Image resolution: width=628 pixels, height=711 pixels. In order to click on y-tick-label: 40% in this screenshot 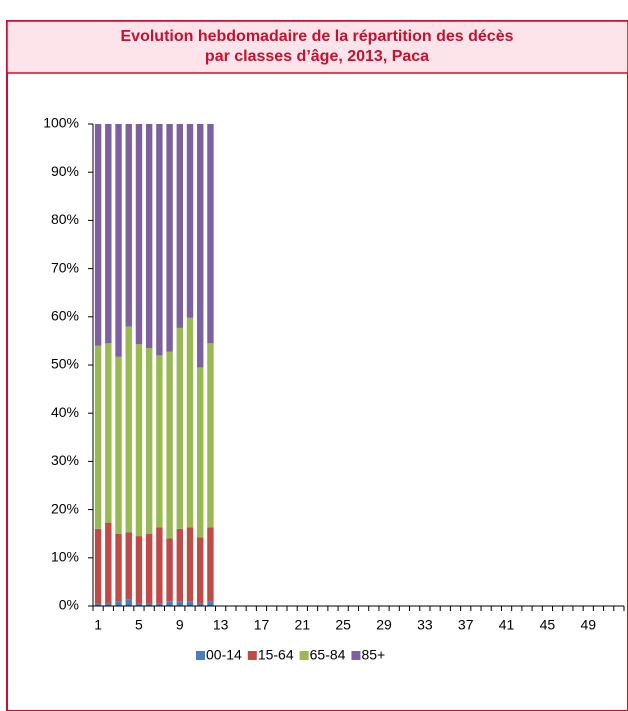, I will do `click(65, 412)`.